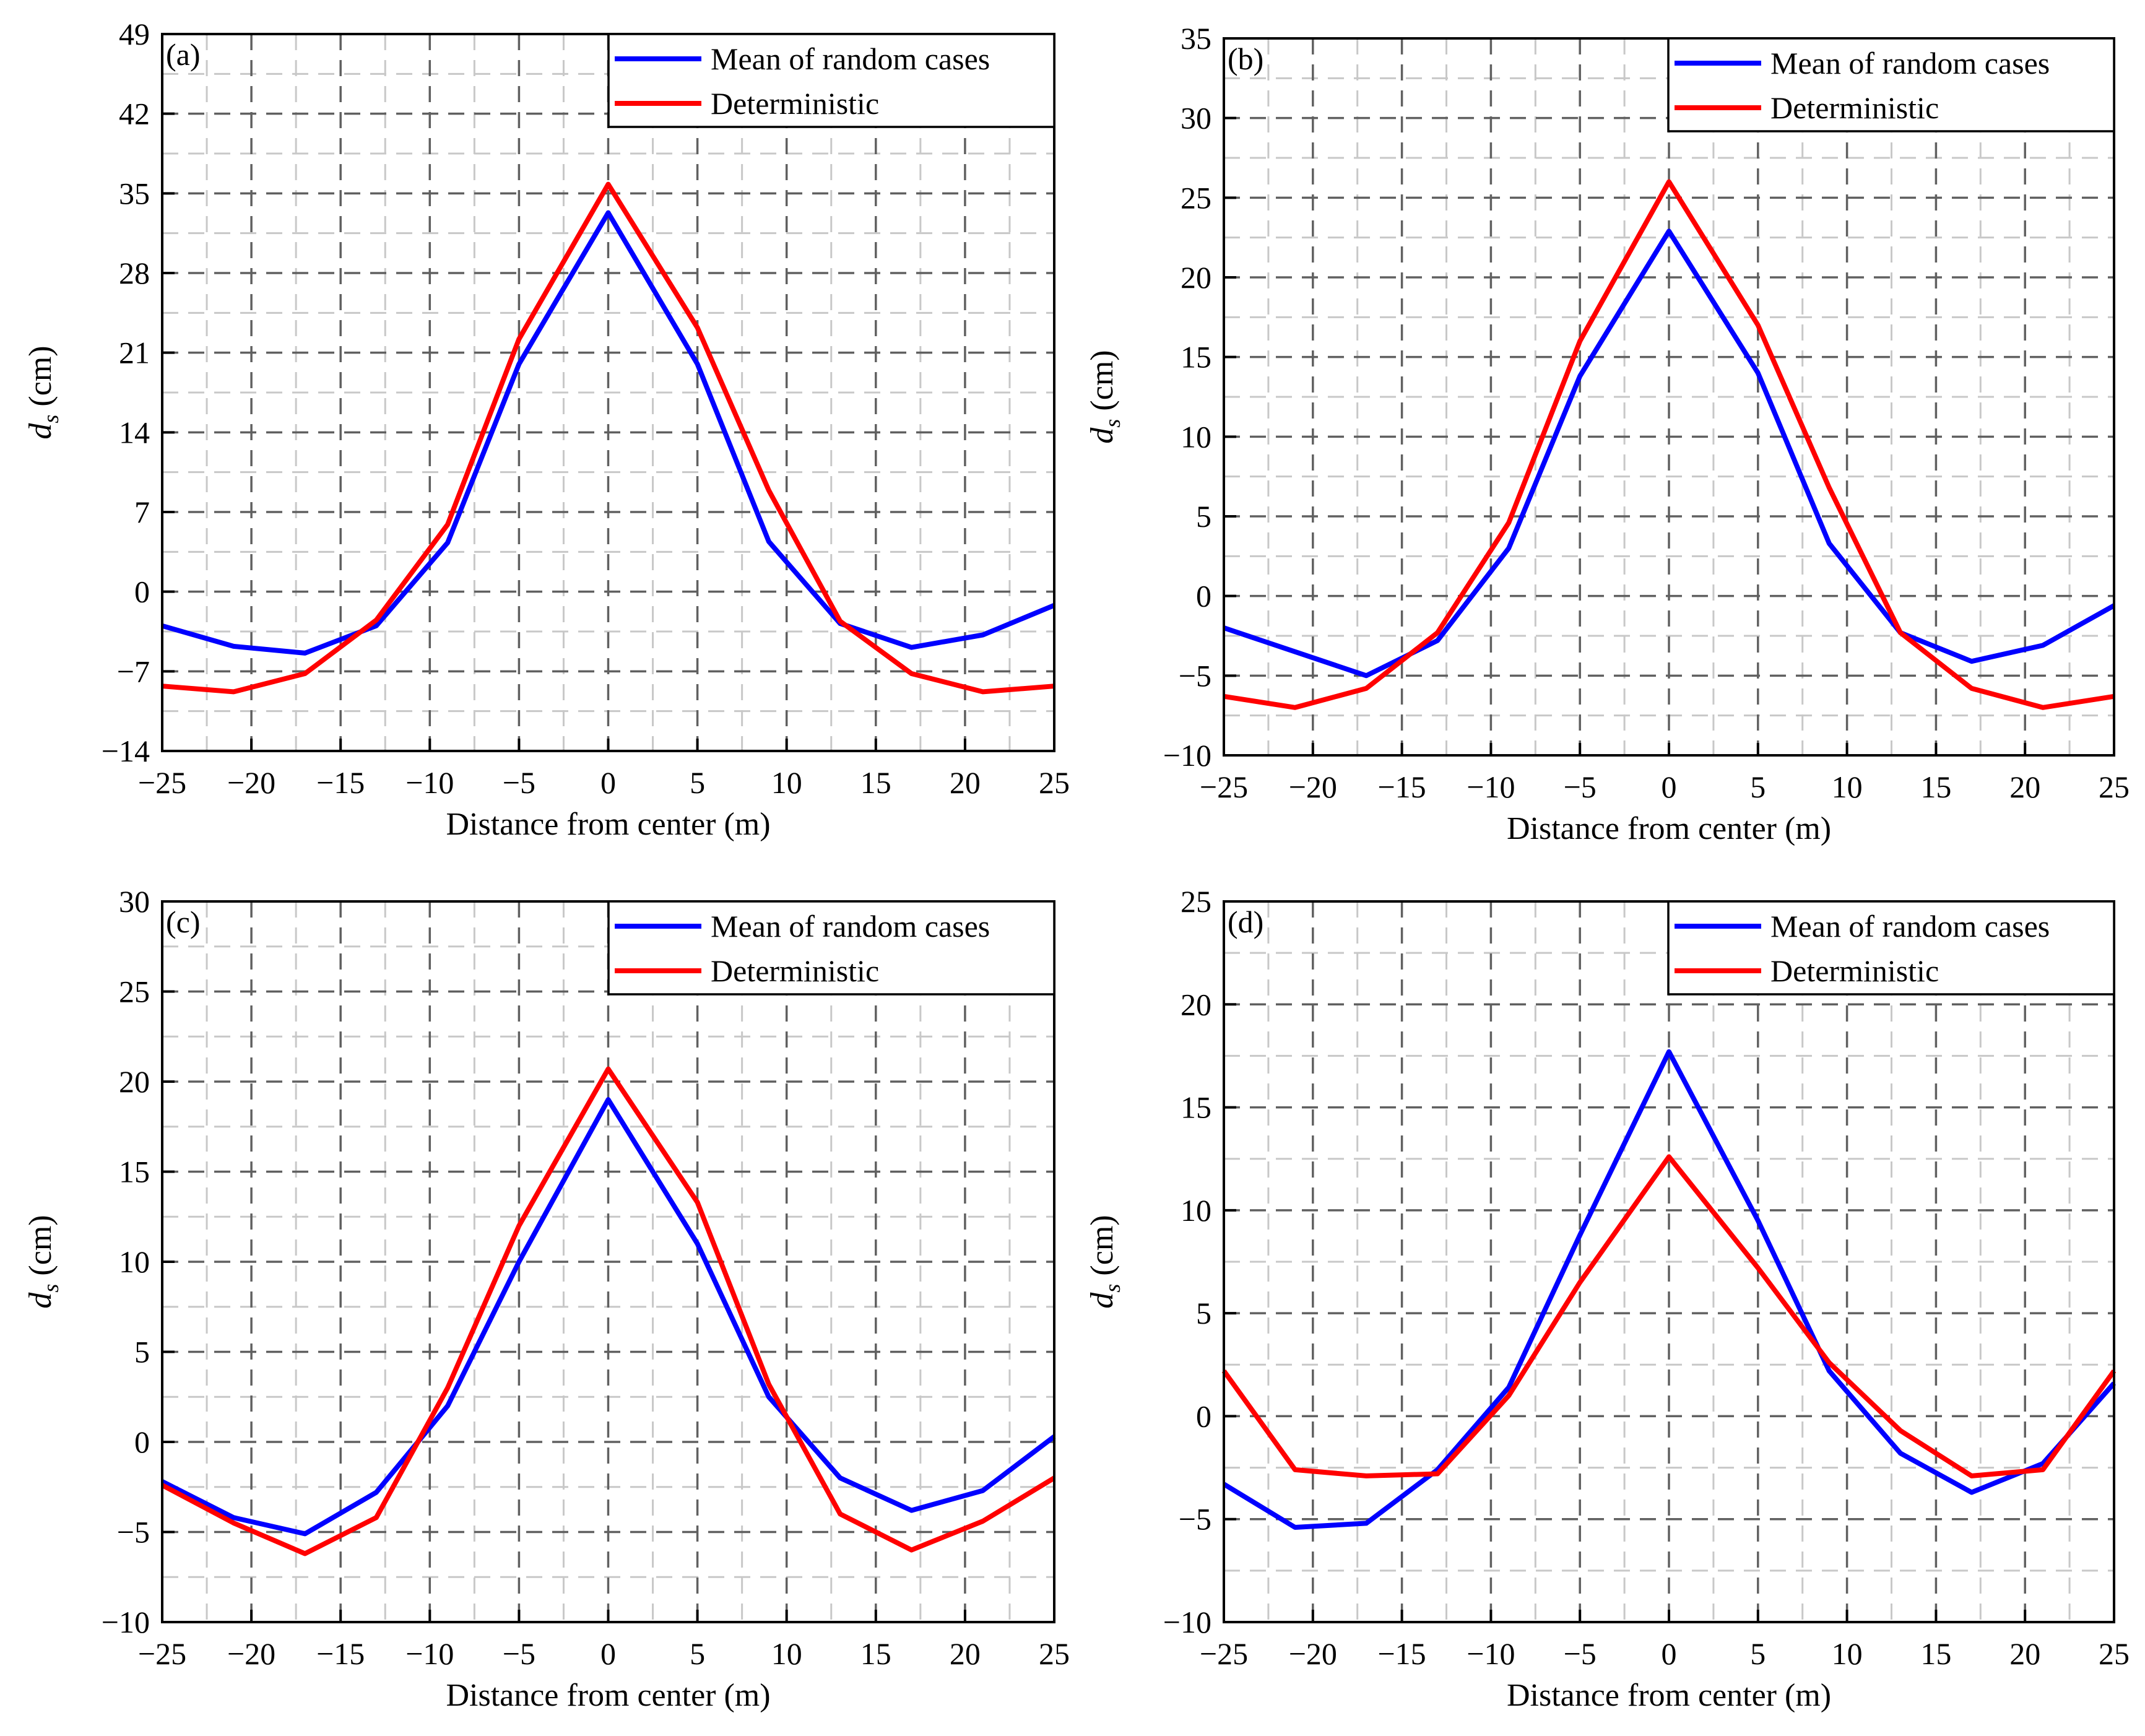 This screenshot has height=1736, width=2145. I want to click on panel-label: (a), so click(183, 55).